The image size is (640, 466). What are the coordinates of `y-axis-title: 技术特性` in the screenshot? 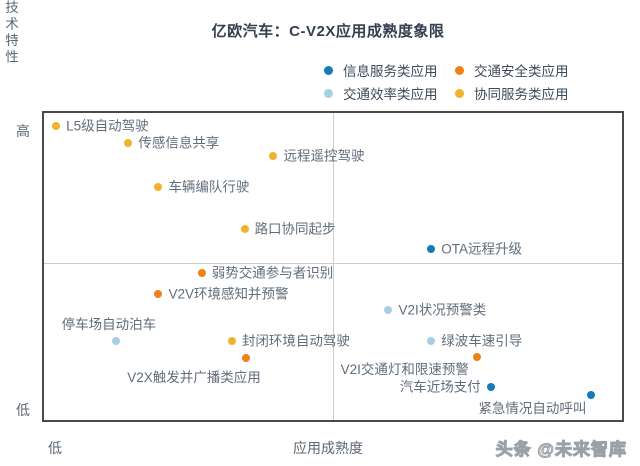 It's located at (10, 33).